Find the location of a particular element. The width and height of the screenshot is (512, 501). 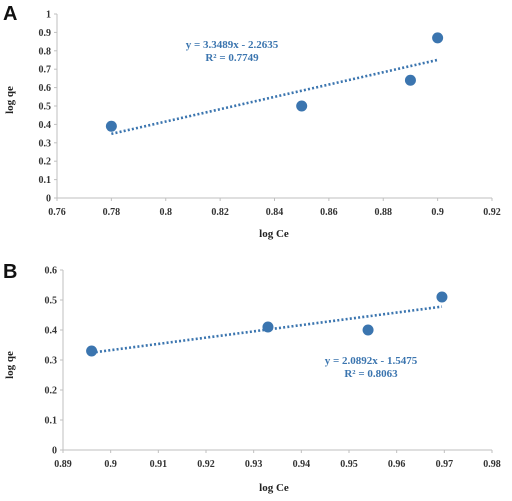

x-tick-label: 0.86 is located at coordinates (329, 212).